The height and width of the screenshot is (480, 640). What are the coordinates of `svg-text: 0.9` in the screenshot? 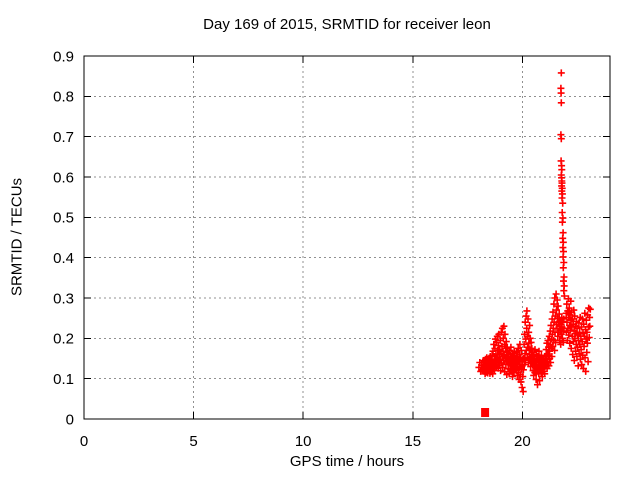 It's located at (63, 56).